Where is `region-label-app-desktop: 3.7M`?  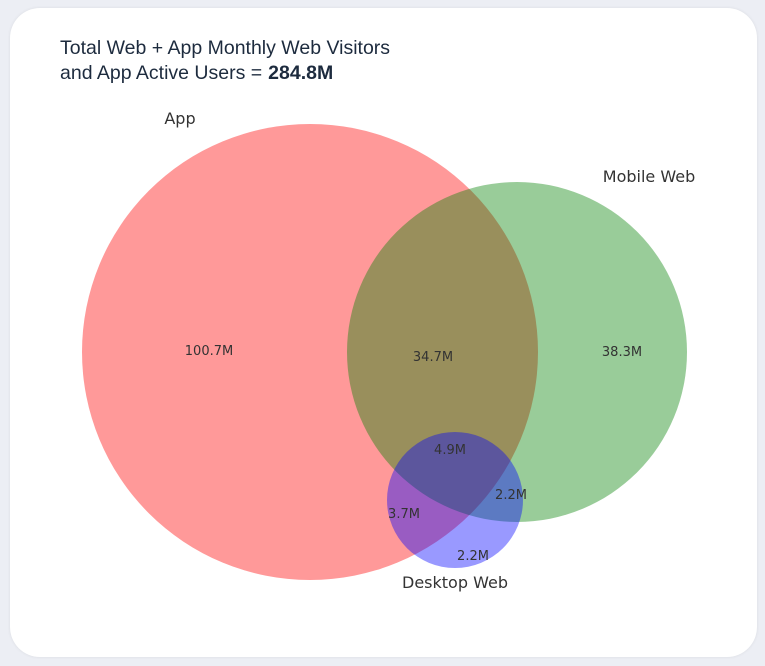
region-label-app-desktop: 3.7M is located at coordinates (404, 514).